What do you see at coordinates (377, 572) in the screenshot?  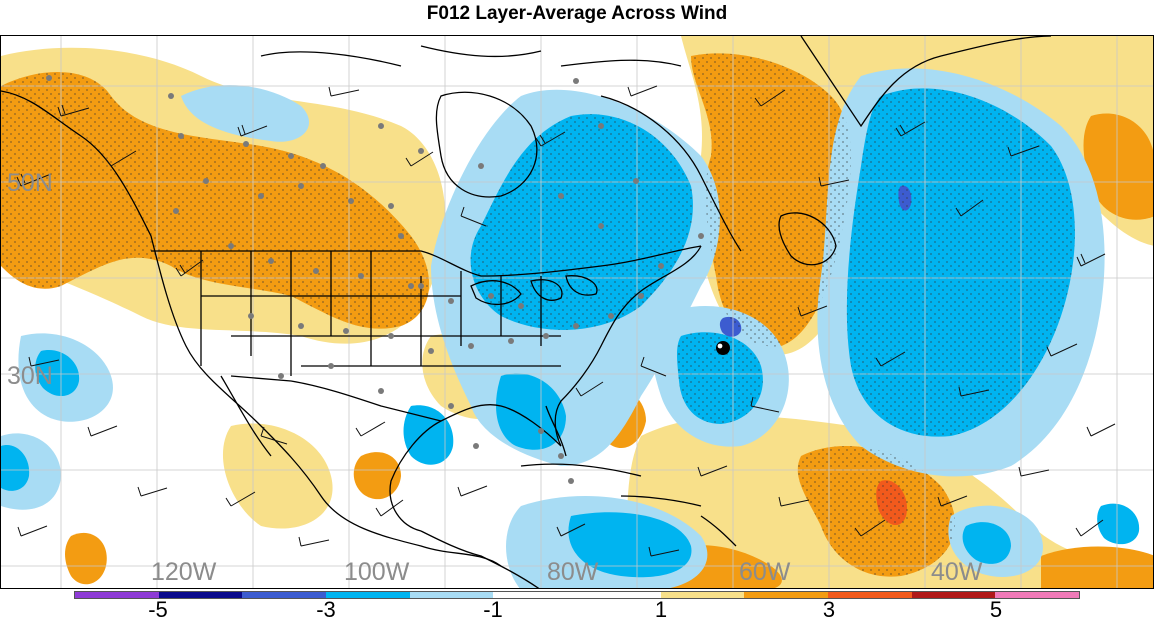 I see `longitude-label-100w: 100W` at bounding box center [377, 572].